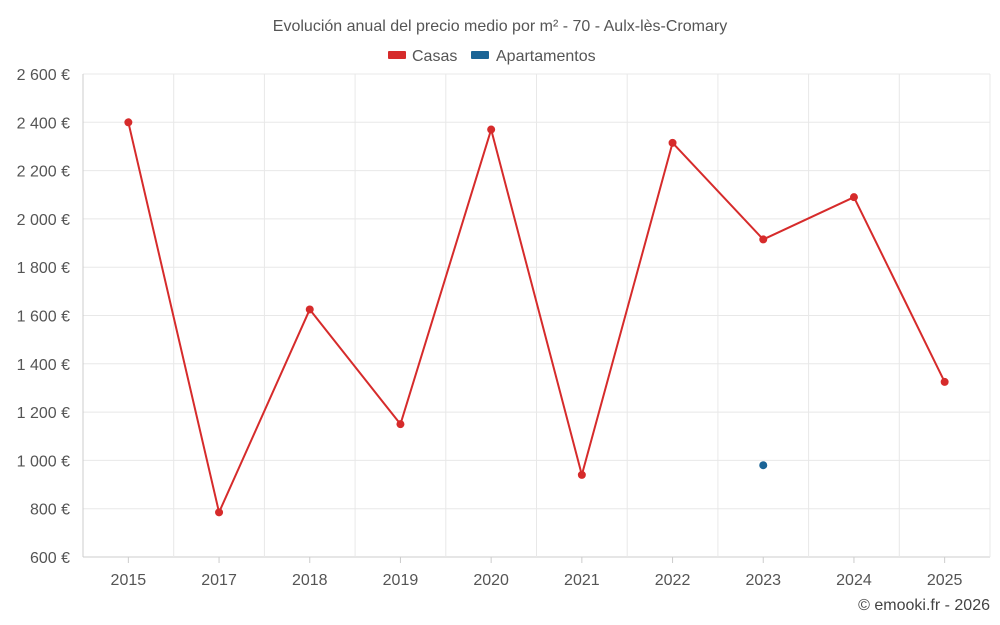  Describe the element at coordinates (854, 580) in the screenshot. I see `x-tick-label: 2024` at that location.